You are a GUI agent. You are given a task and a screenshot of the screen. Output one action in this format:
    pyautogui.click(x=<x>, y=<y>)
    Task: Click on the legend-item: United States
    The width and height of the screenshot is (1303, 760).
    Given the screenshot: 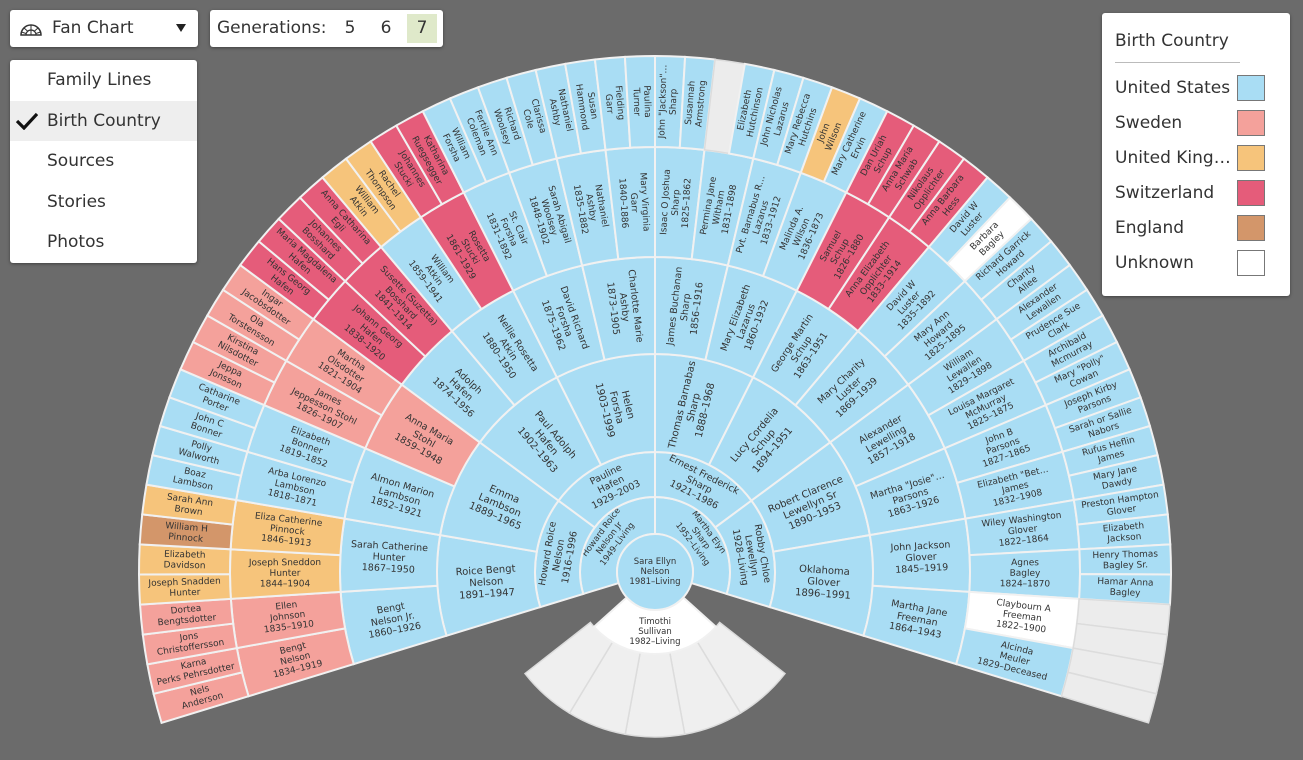 What is the action you would take?
    pyautogui.click(x=1196, y=88)
    